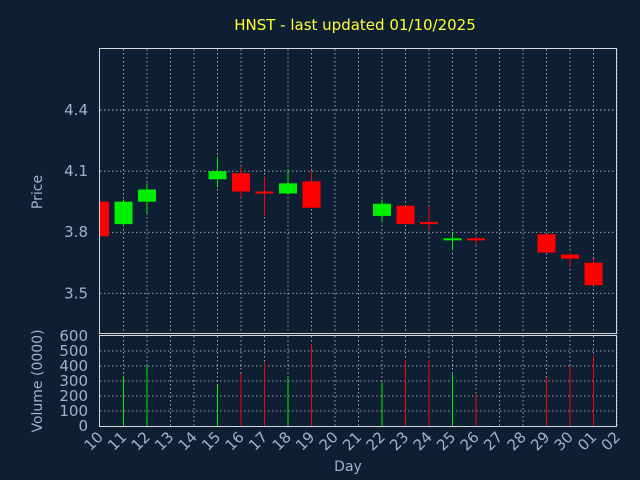  I want to click on price-y-tick-label: 3.5, so click(76, 293).